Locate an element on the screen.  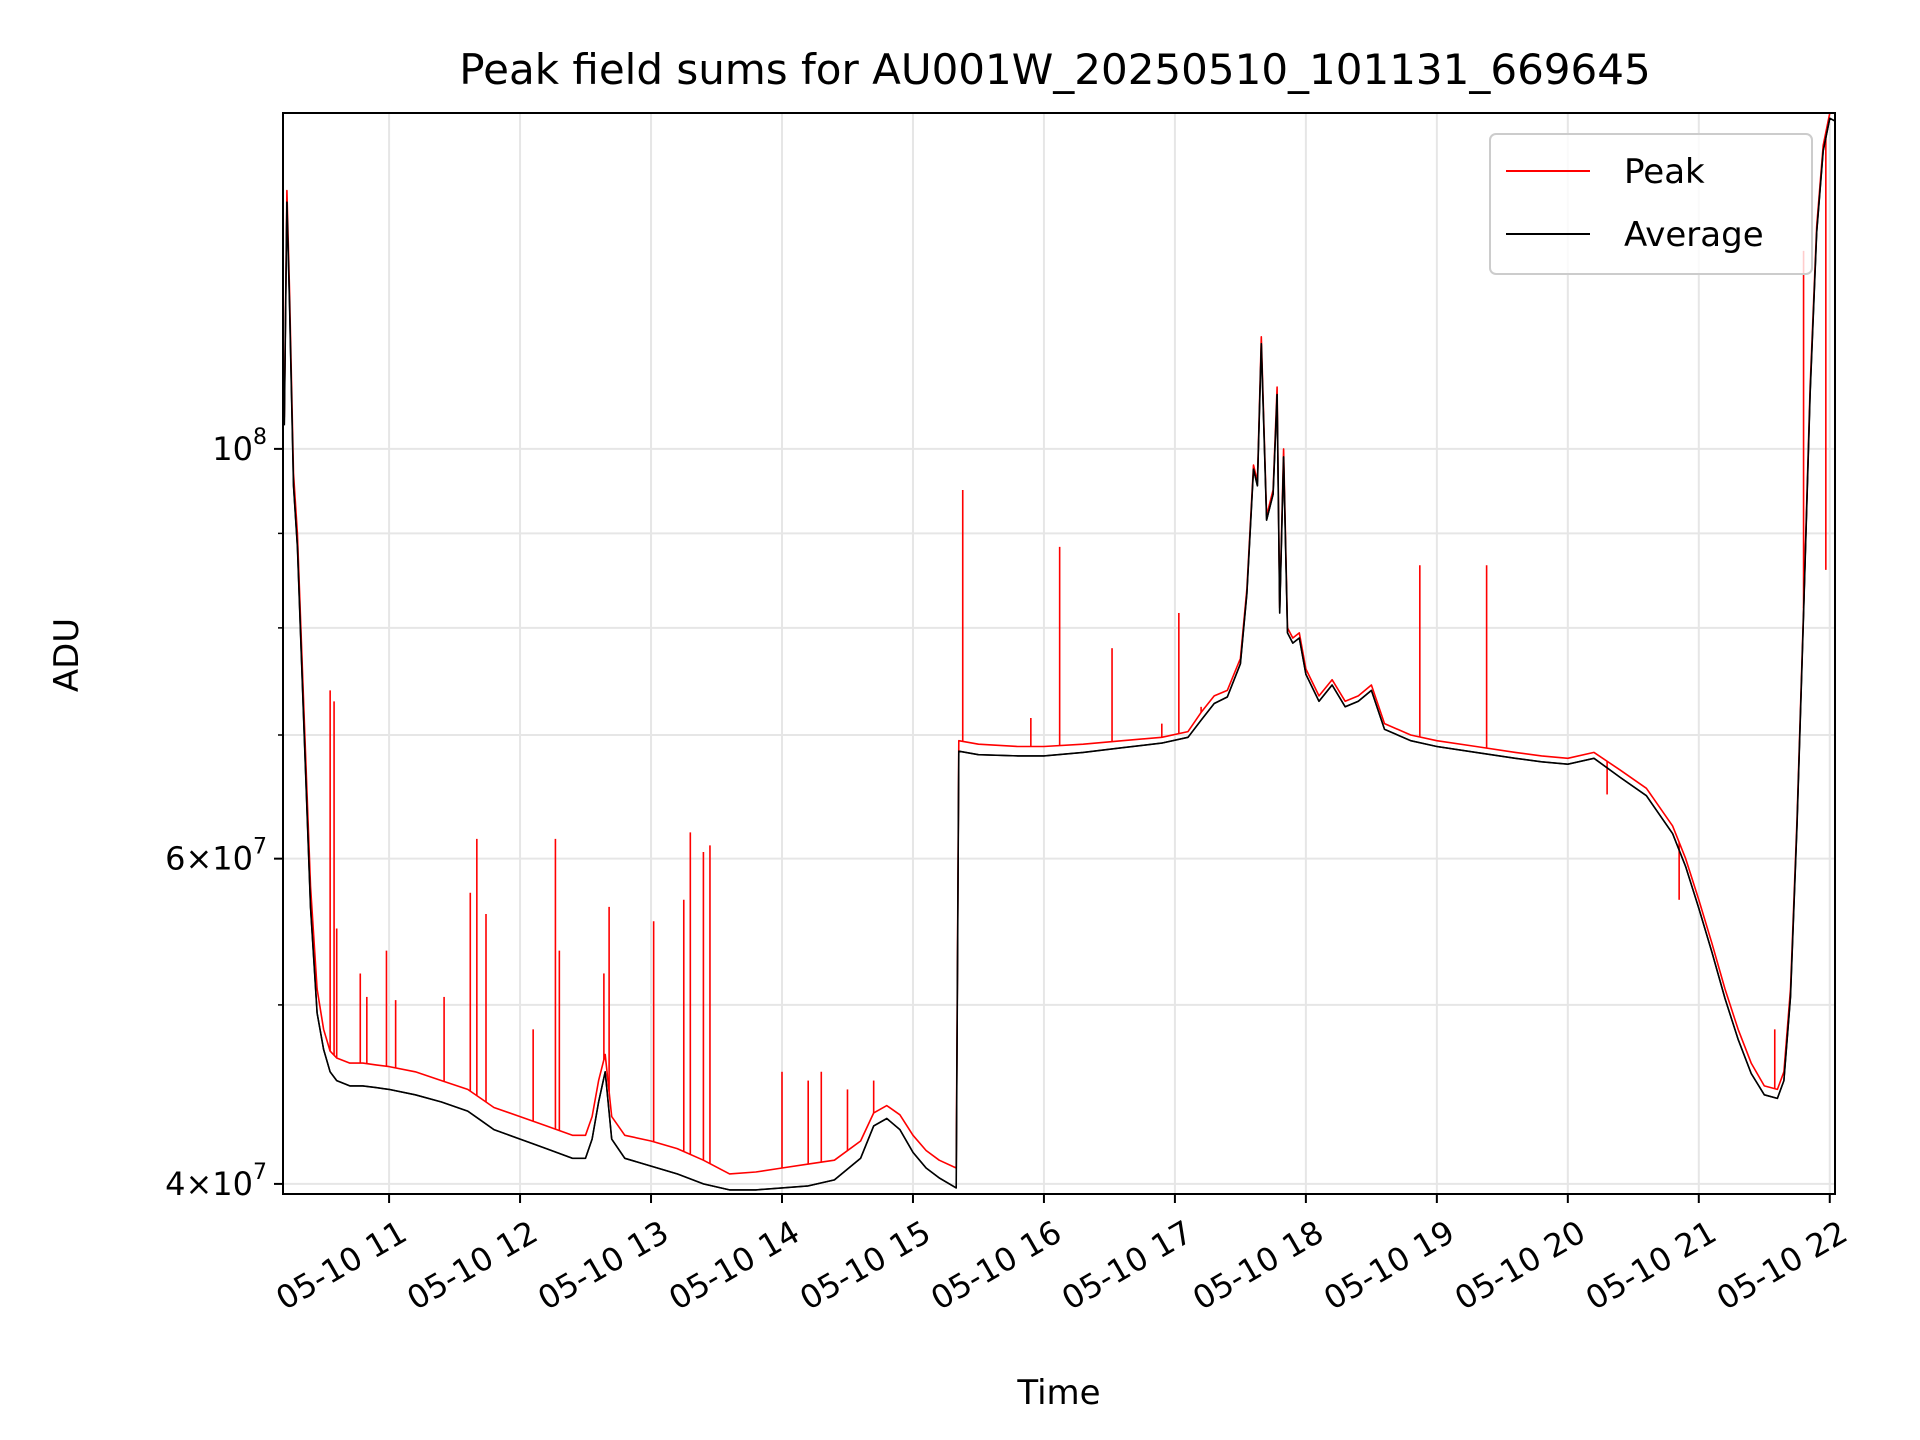
y-tick-label: 108 is located at coordinates (239, 446).